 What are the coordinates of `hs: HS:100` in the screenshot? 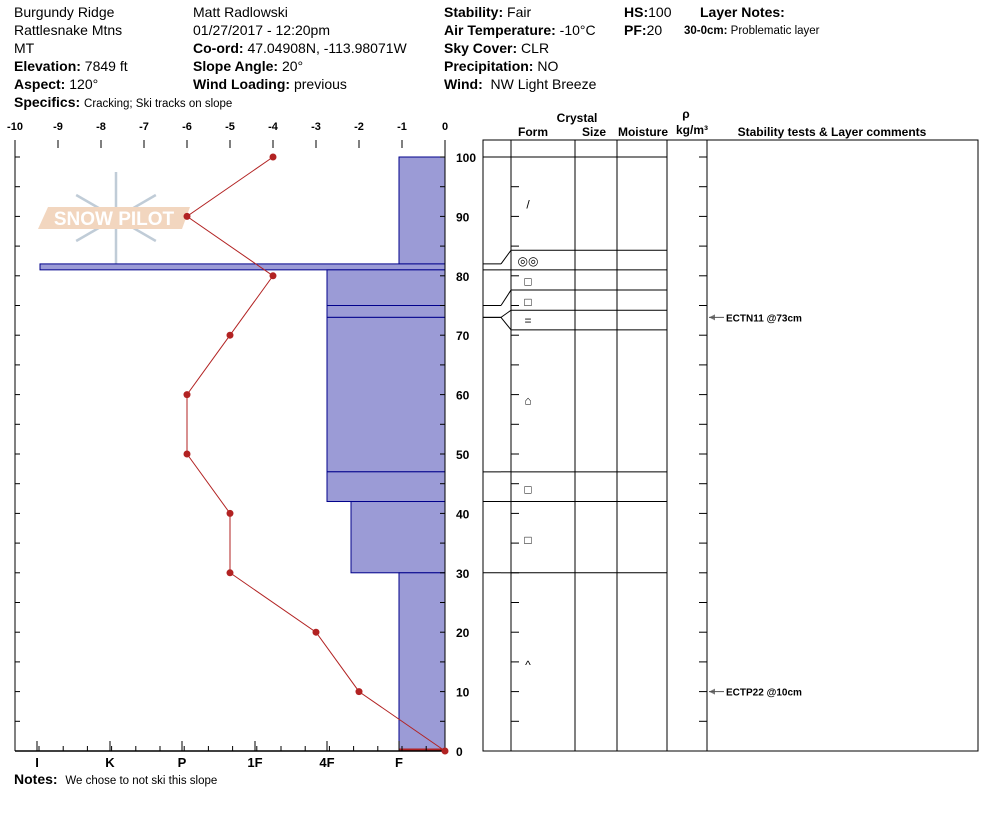 It's located at (648, 12).